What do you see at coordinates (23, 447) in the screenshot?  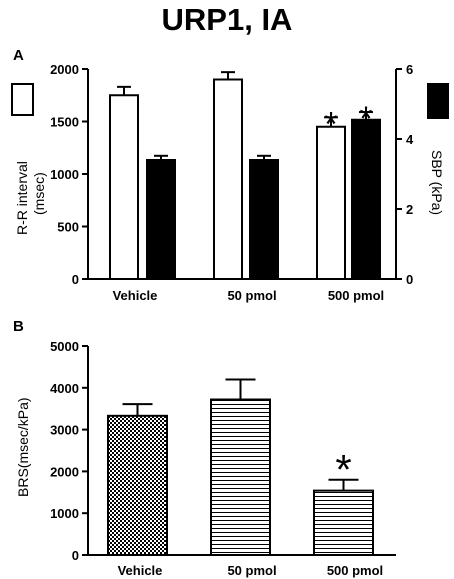 I see `y-axis-title: BRS(msec/kPa)` at bounding box center [23, 447].